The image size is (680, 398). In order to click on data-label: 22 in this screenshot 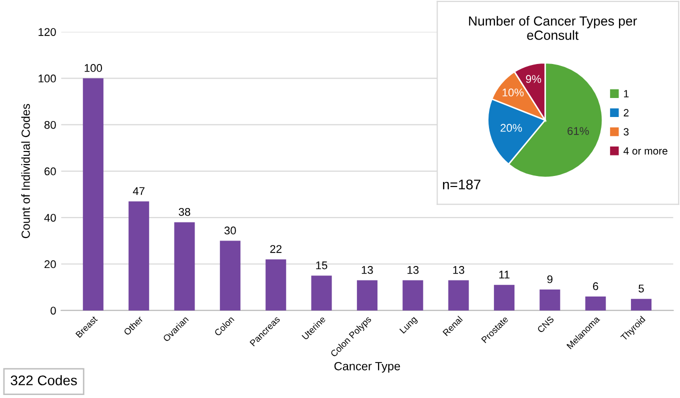, I will do `click(276, 249)`.